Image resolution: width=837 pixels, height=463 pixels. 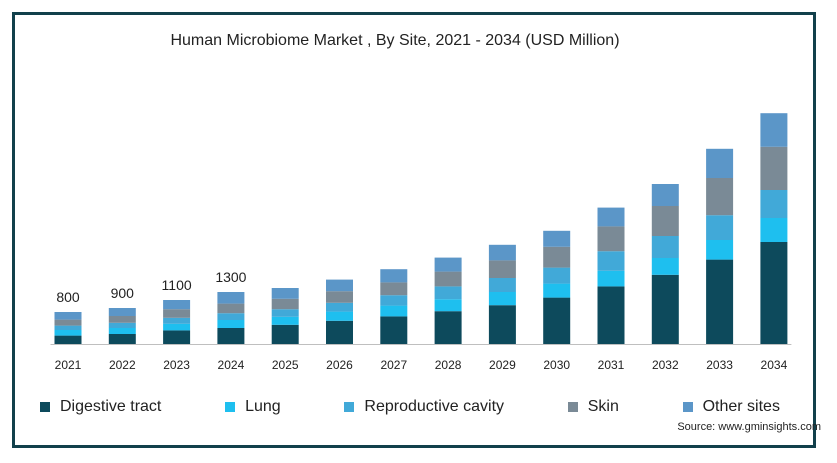 I want to click on legend-item-digestive-tract: Digestive tract, so click(x=100, y=407).